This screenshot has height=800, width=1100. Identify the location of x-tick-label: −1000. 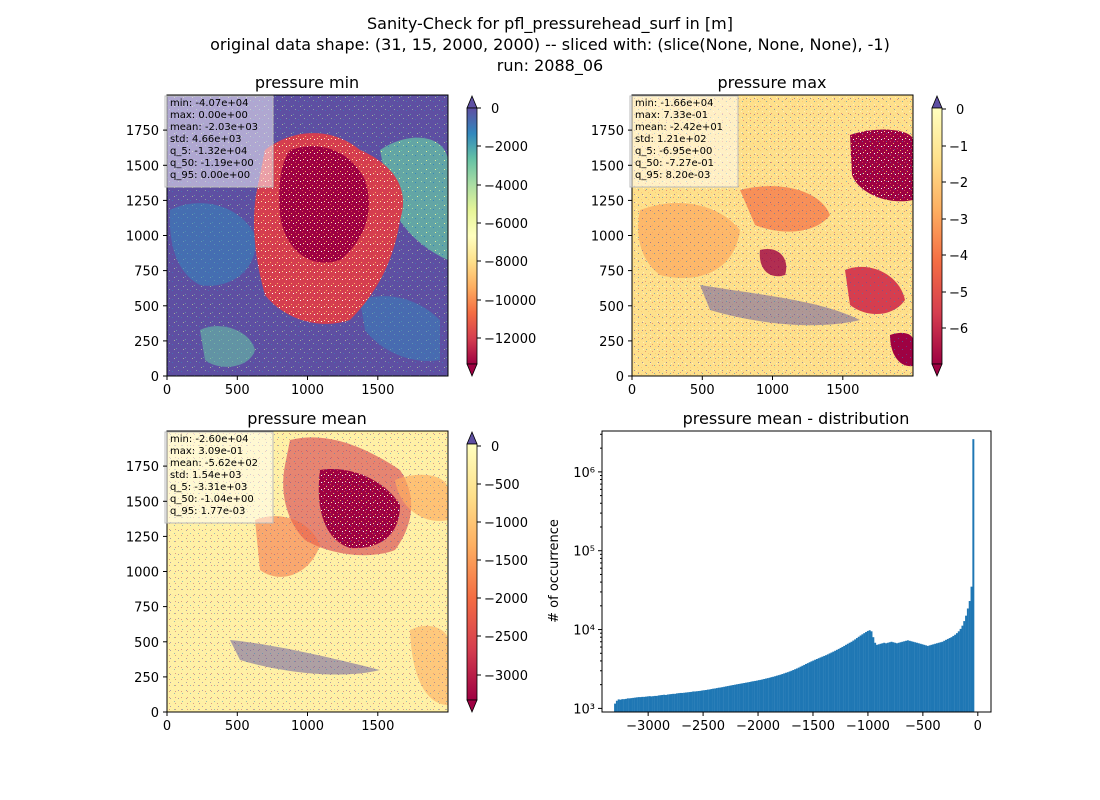
(868, 726).